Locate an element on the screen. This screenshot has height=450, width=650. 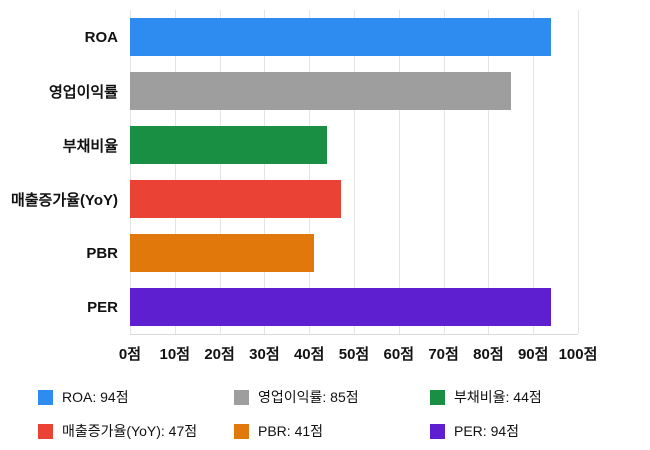
x-tick-label: 20점 is located at coordinates (219, 354).